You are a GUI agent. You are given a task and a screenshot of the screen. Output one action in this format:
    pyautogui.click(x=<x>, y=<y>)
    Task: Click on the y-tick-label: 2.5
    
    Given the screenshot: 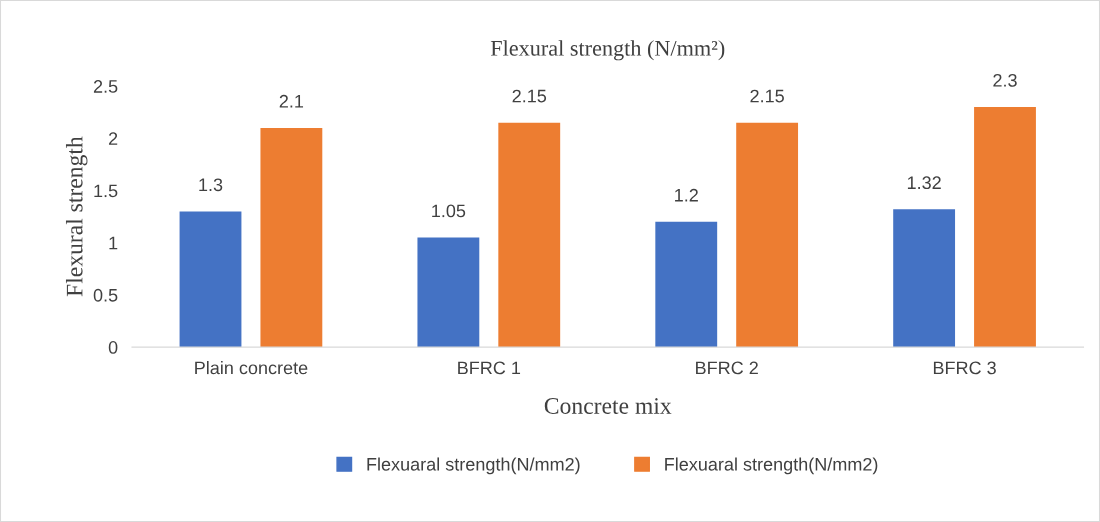 What is the action you would take?
    pyautogui.click(x=105, y=86)
    